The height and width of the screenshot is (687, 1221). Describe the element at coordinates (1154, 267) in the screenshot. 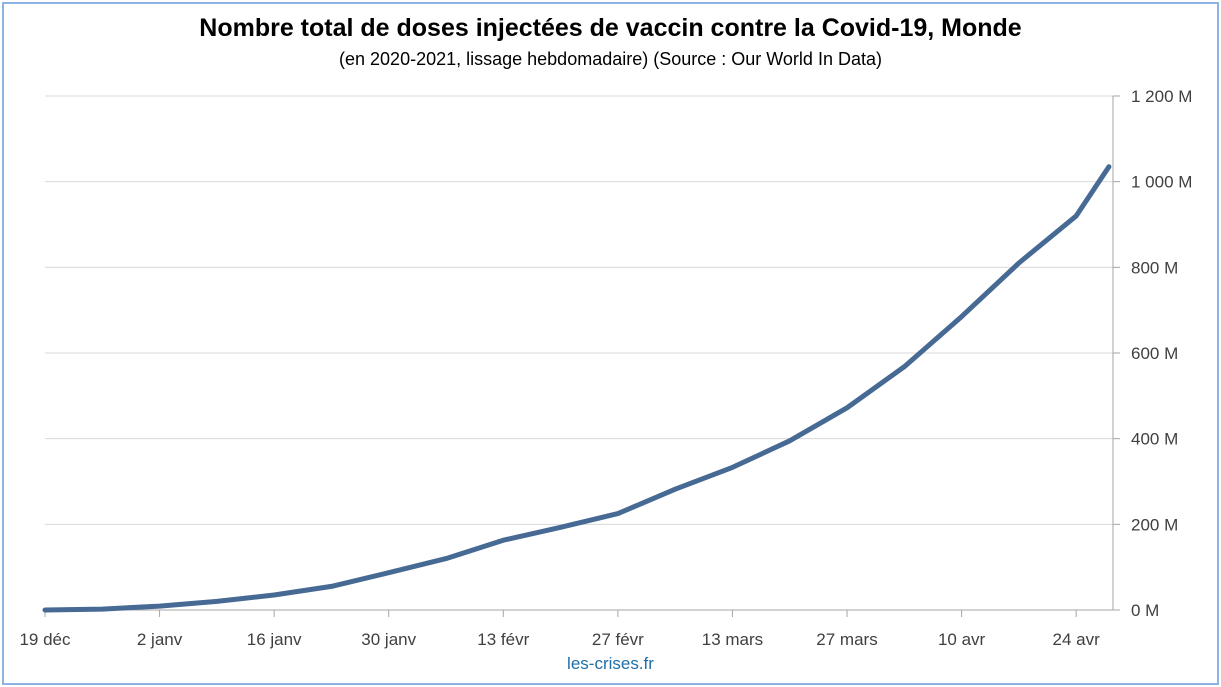

I see `y-tick-label: 800 M` at that location.